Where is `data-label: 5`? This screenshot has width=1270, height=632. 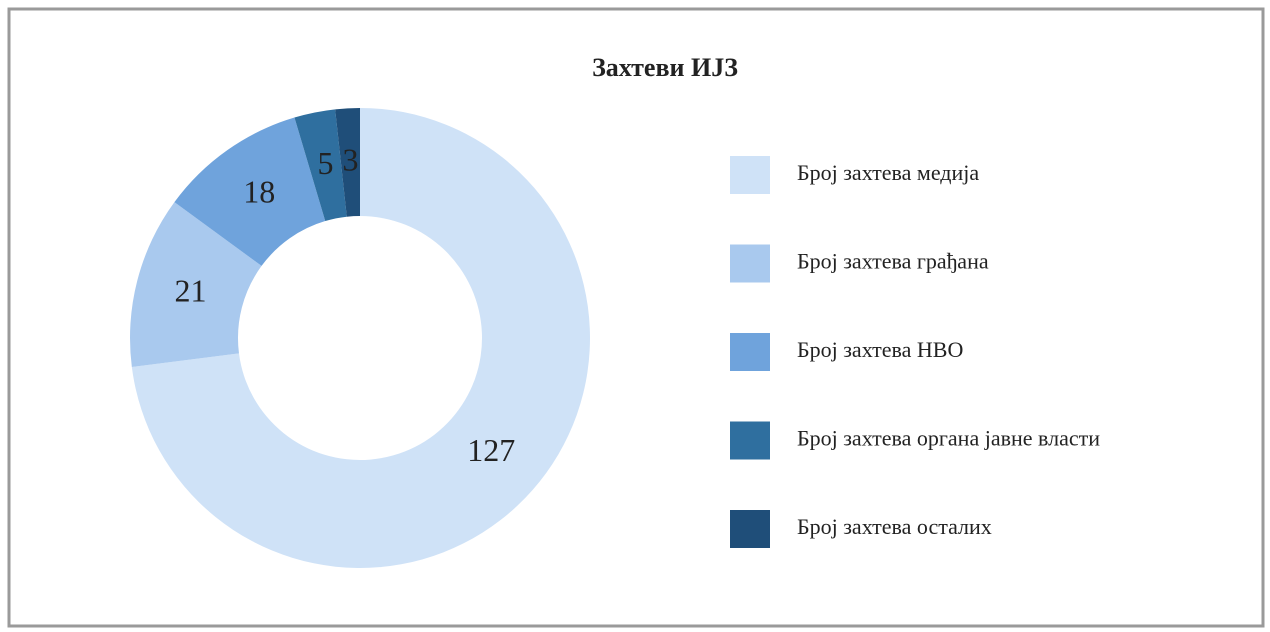 data-label: 5 is located at coordinates (325, 163).